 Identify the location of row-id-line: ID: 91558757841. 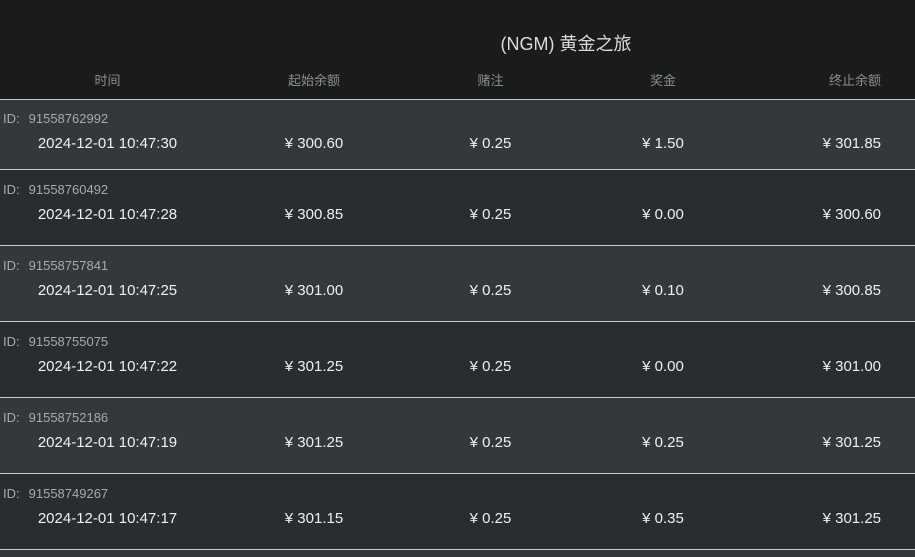
(457, 265).